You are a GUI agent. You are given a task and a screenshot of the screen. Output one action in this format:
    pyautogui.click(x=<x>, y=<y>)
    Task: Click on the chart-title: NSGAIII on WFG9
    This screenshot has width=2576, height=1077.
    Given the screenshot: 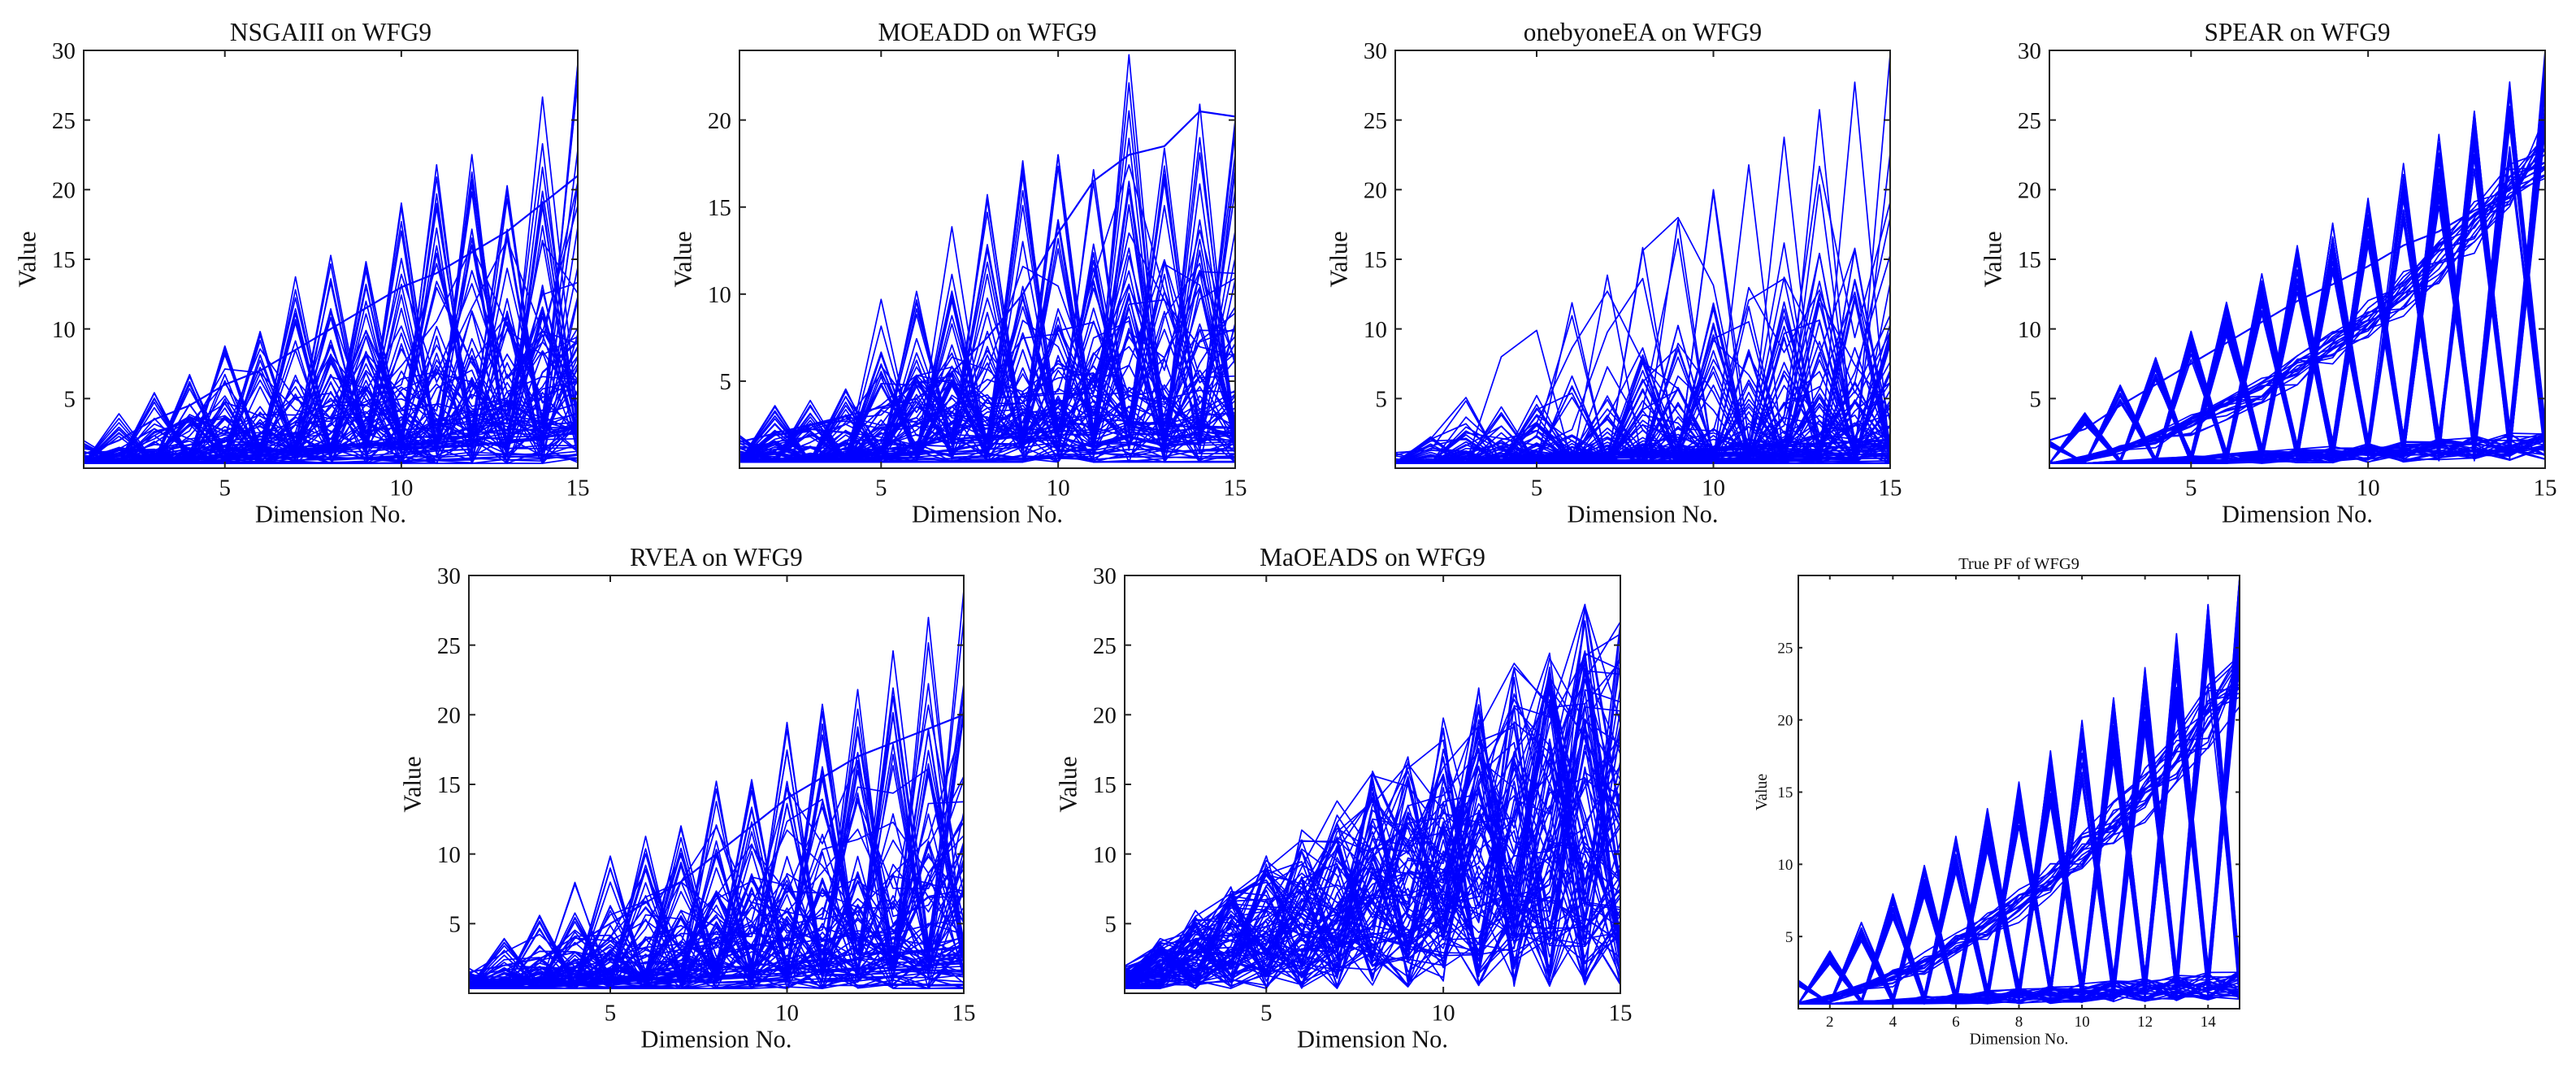 What is the action you would take?
    pyautogui.click(x=331, y=32)
    